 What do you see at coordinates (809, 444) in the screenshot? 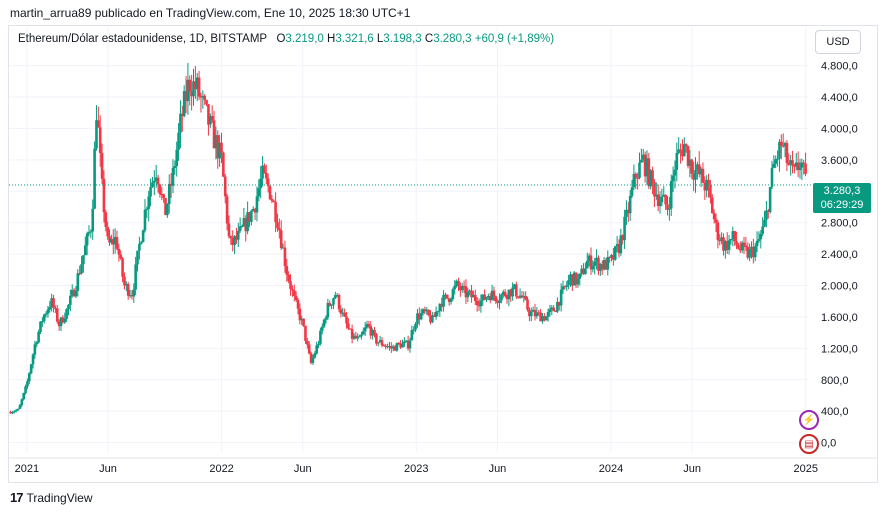
I see `us-flag-icon: ▤` at bounding box center [809, 444].